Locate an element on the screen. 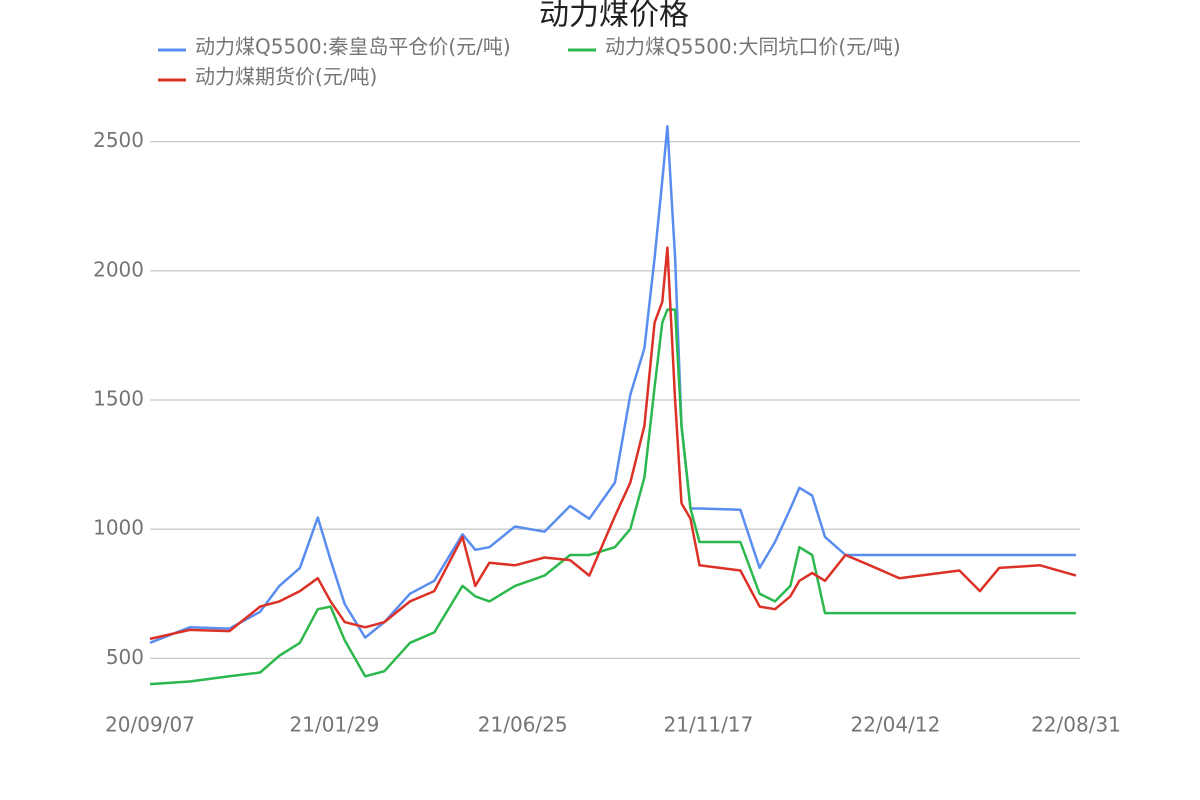  y-tick-label: 1000 is located at coordinates (118, 528).